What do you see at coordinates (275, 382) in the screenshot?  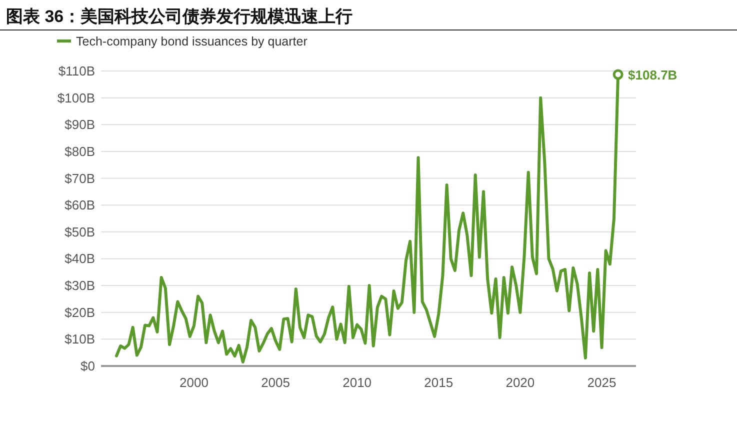 I see `x-tick-label: 2005` at bounding box center [275, 382].